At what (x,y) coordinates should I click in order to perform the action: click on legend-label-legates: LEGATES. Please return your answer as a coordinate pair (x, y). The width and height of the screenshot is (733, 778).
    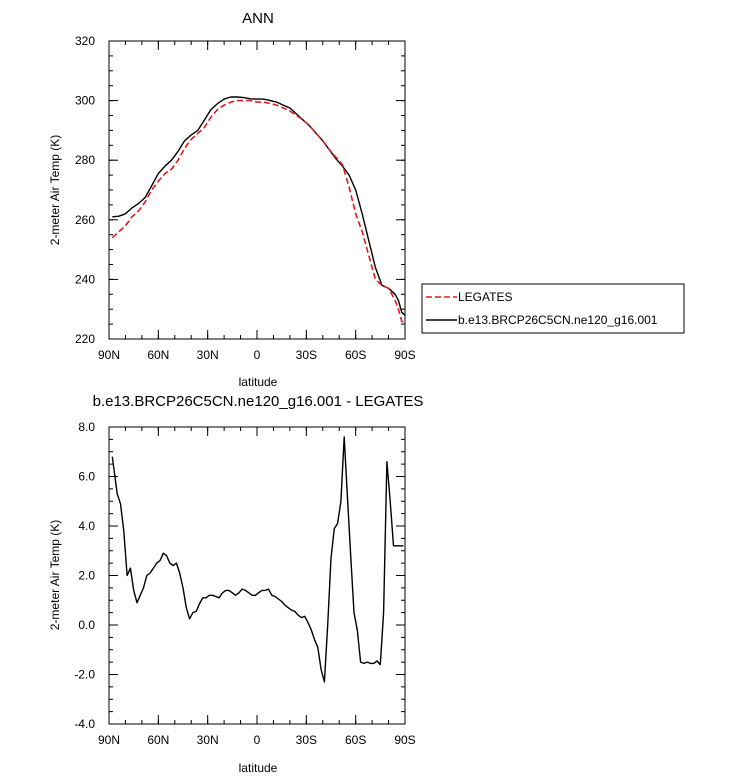
    Looking at the image, I should click on (485, 297).